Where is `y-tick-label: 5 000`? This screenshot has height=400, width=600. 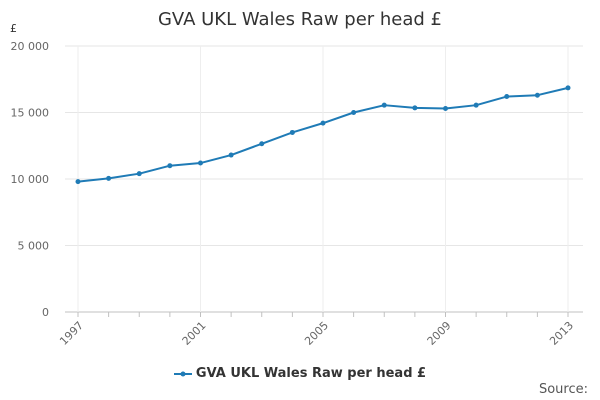 y-tick-label: 5 000 is located at coordinates (34, 246).